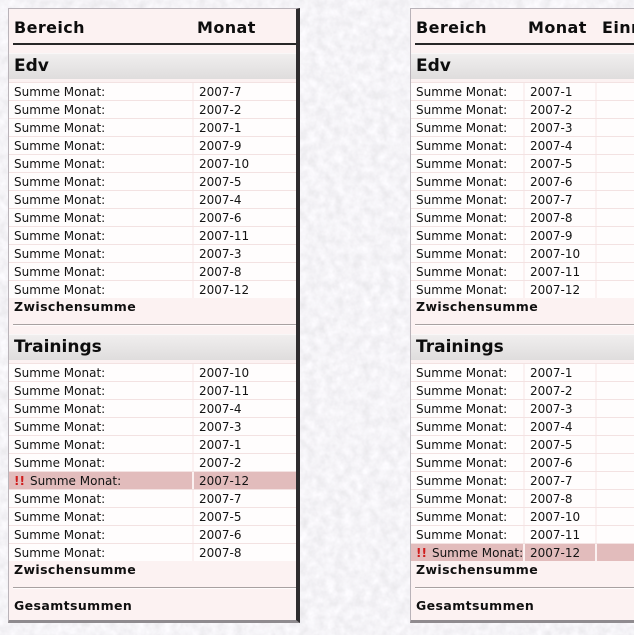 Image resolution: width=634 pixels, height=635 pixels. Describe the element at coordinates (73, 605) in the screenshot. I see `grand-total-label: Gesamtsummen` at that location.